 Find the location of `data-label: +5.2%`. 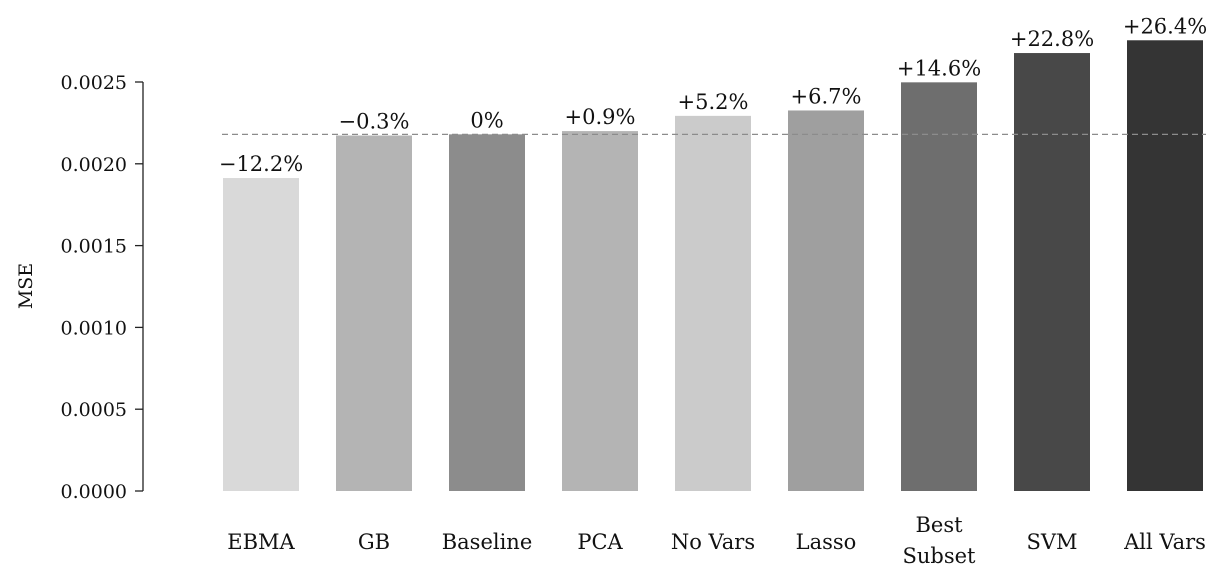

data-label: +5.2% is located at coordinates (713, 102).